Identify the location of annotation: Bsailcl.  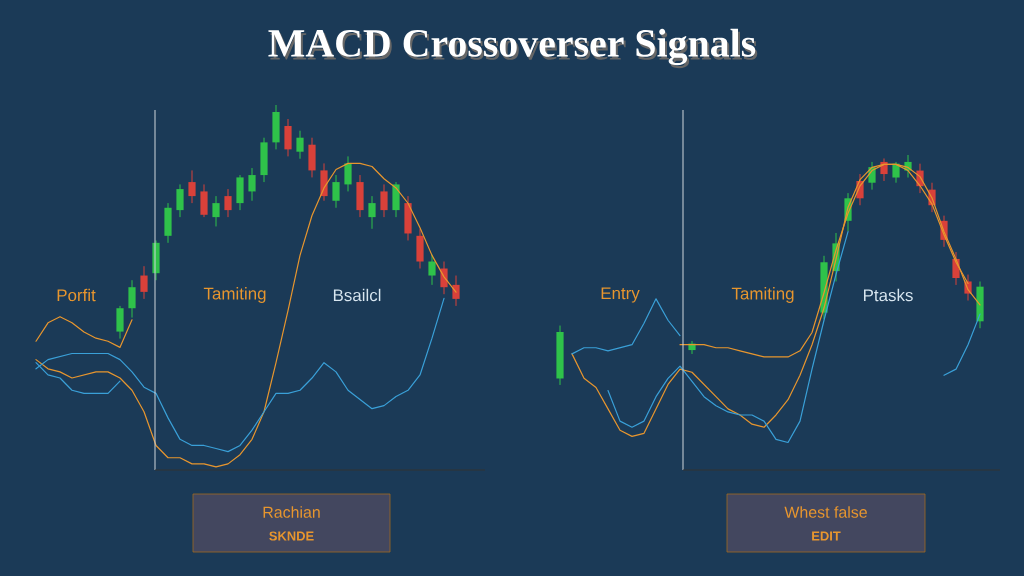
(357, 295).